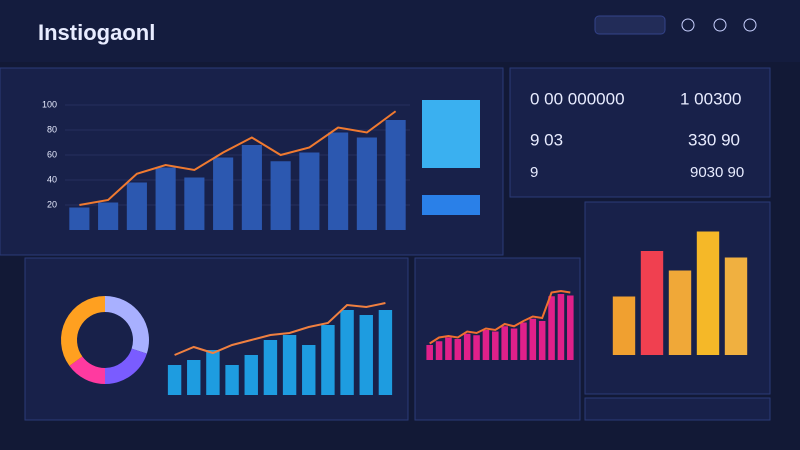 The image size is (800, 450). I want to click on y-tick-label: 100, so click(49, 104).